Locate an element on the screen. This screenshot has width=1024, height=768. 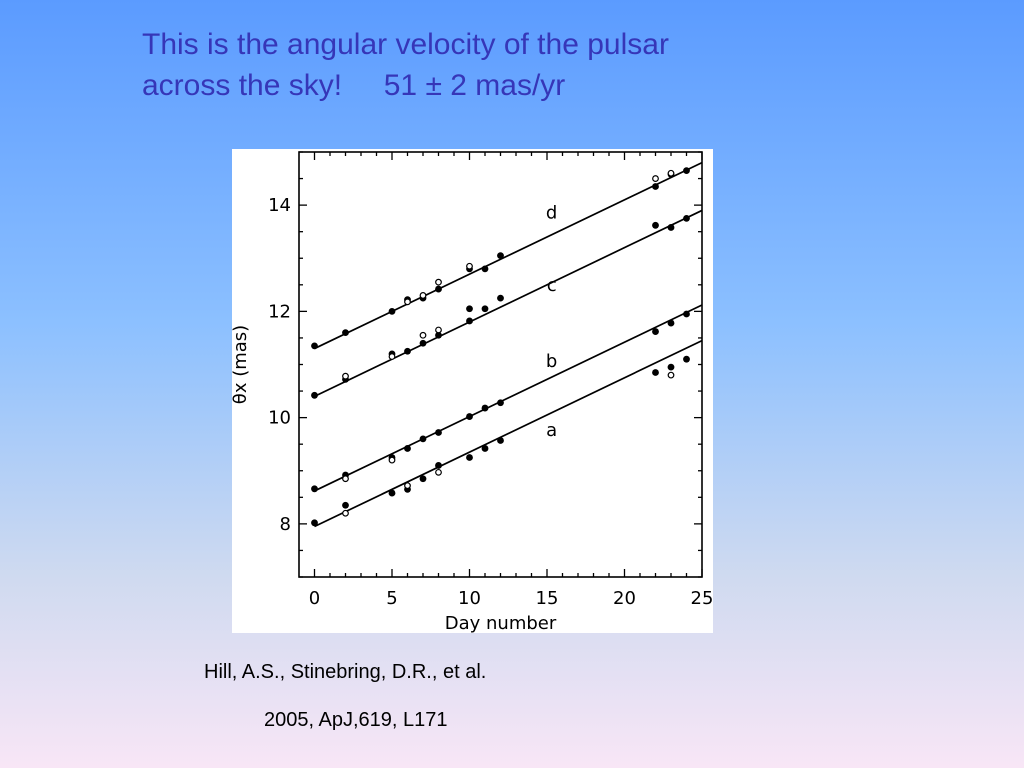
x-axis-label: Day number is located at coordinates (501, 623).